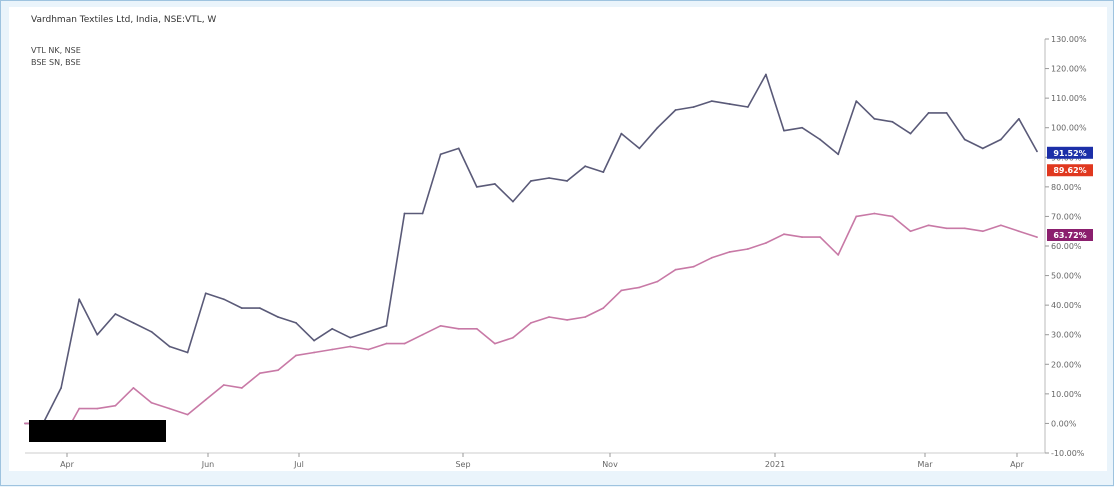 The width and height of the screenshot is (1114, 487). What do you see at coordinates (1069, 170) in the screenshot?
I see `end-label-extra: 89.62%` at bounding box center [1069, 170].